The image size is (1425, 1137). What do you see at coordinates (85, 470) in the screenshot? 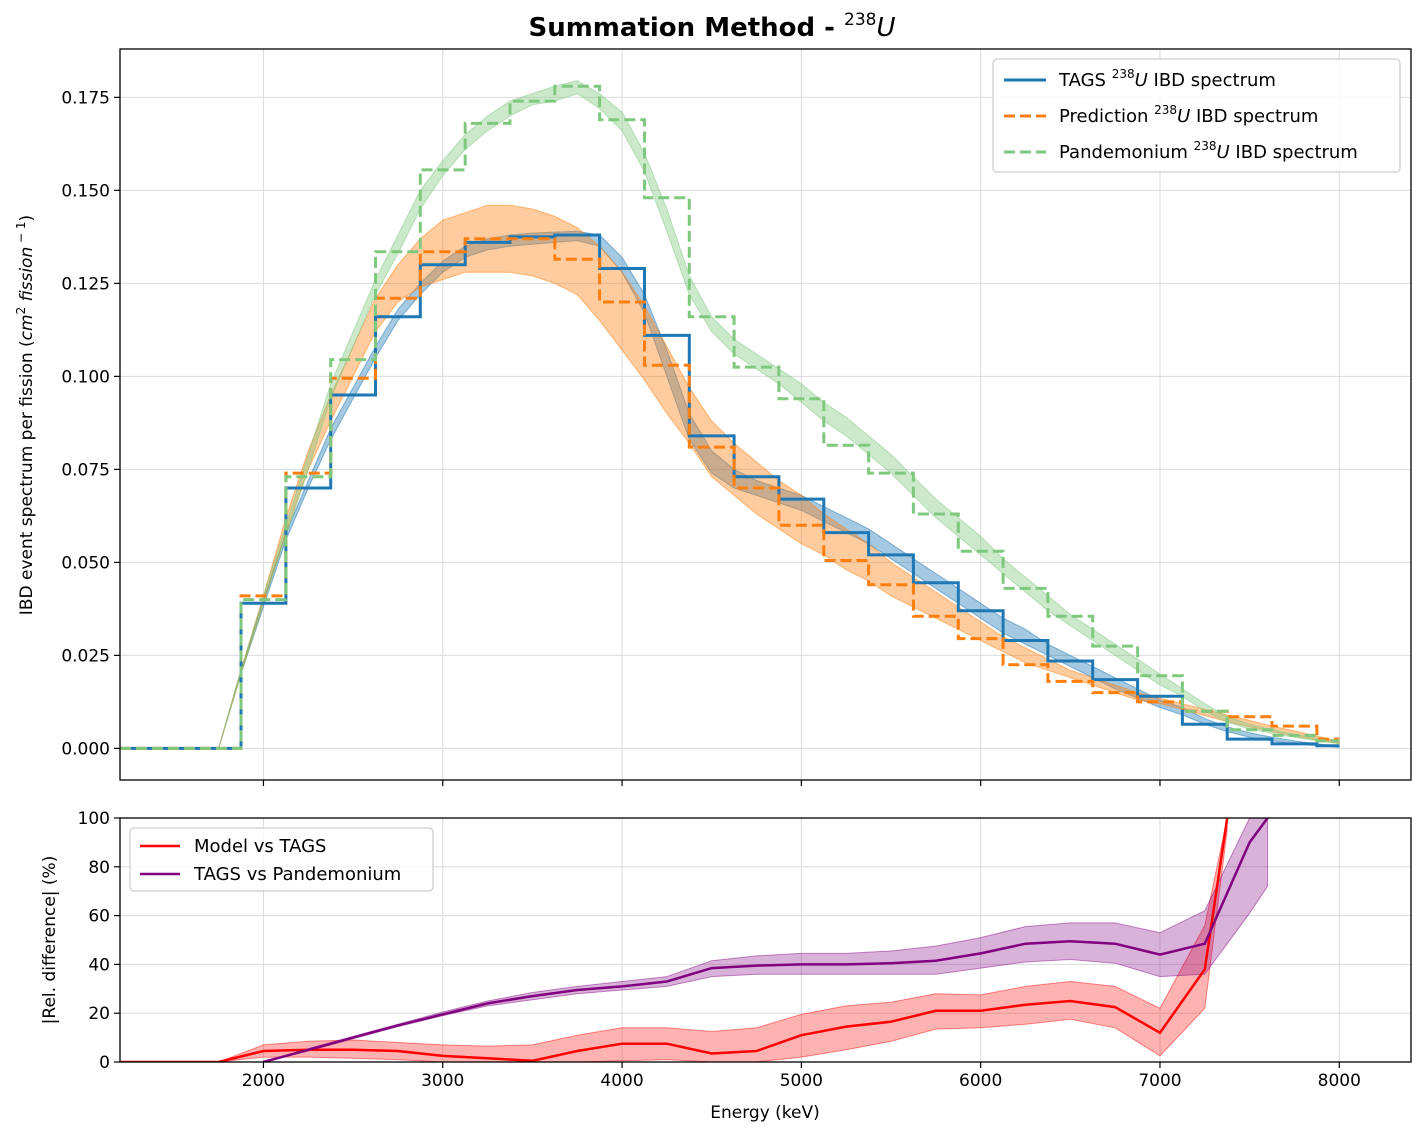
I see `top-y-tick-label: 0.075` at bounding box center [85, 470].